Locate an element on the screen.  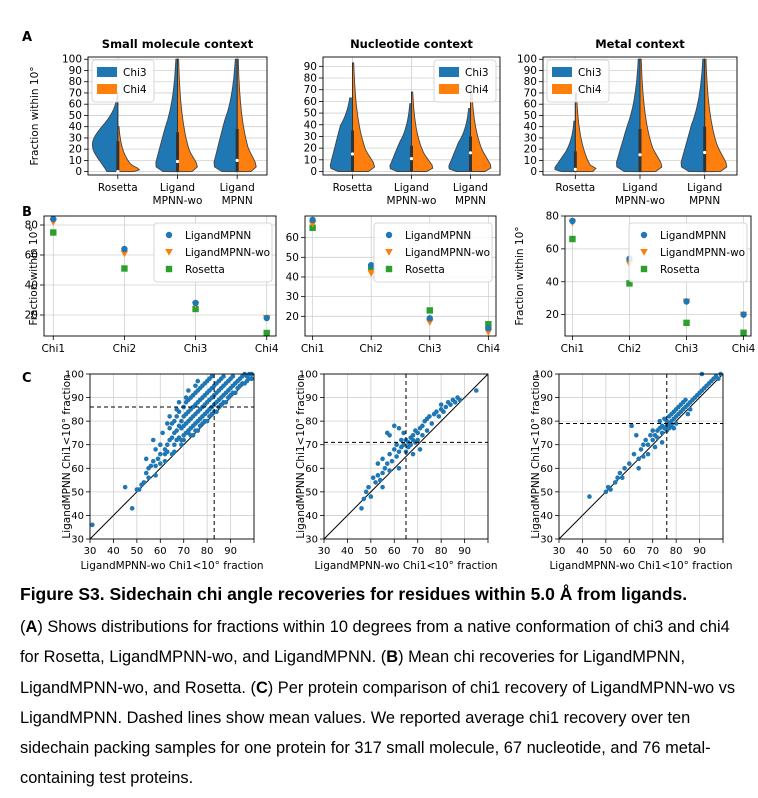
legend-label: Chi3 is located at coordinates (135, 73).